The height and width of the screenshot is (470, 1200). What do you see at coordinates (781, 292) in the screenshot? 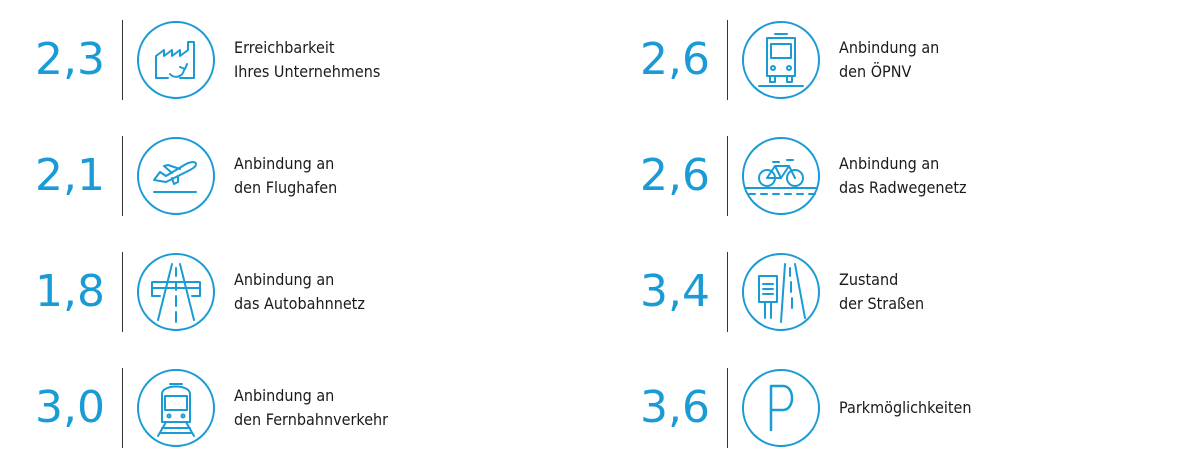
I see `road-sign-icon` at bounding box center [781, 292].